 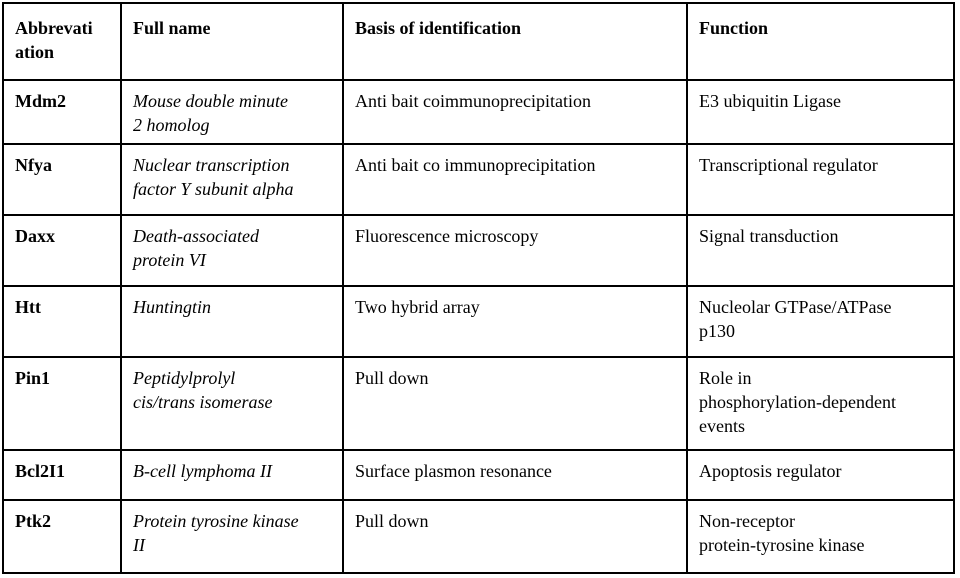 I want to click on cell-abbreviation: Pin1, so click(x=62, y=403).